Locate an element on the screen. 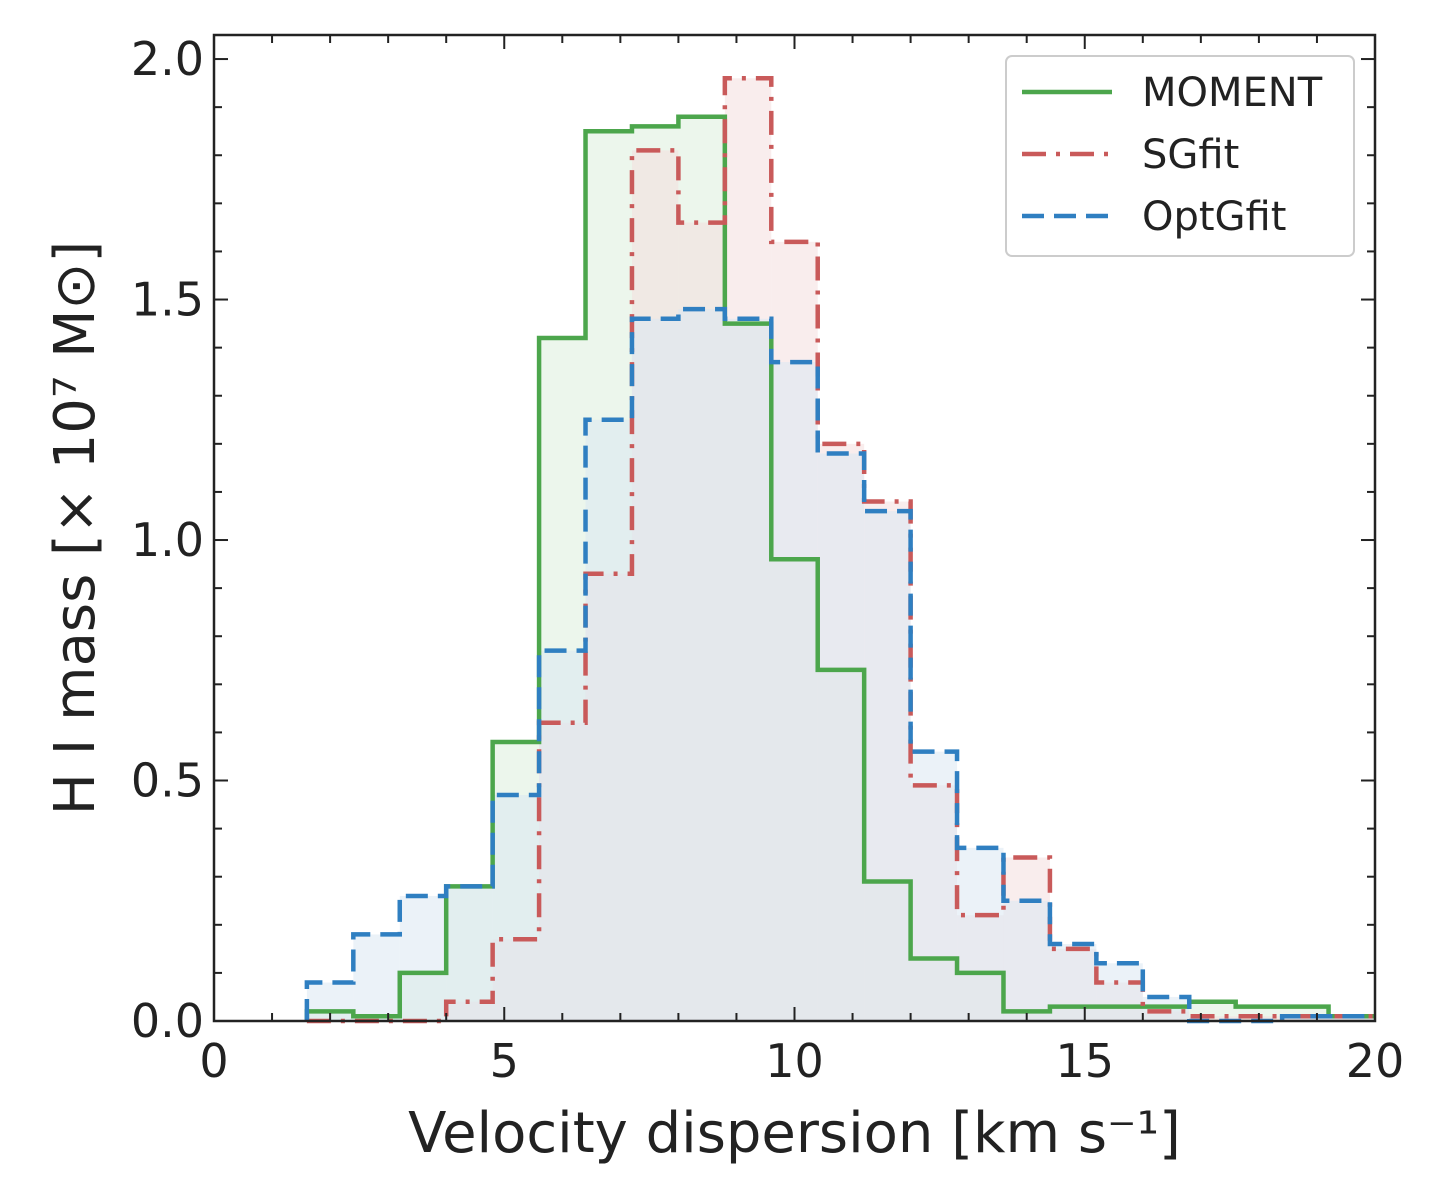 Image resolution: width=1432 pixels, height=1184 pixels. legend-label-sgfit: SGfit is located at coordinates (1190, 155).